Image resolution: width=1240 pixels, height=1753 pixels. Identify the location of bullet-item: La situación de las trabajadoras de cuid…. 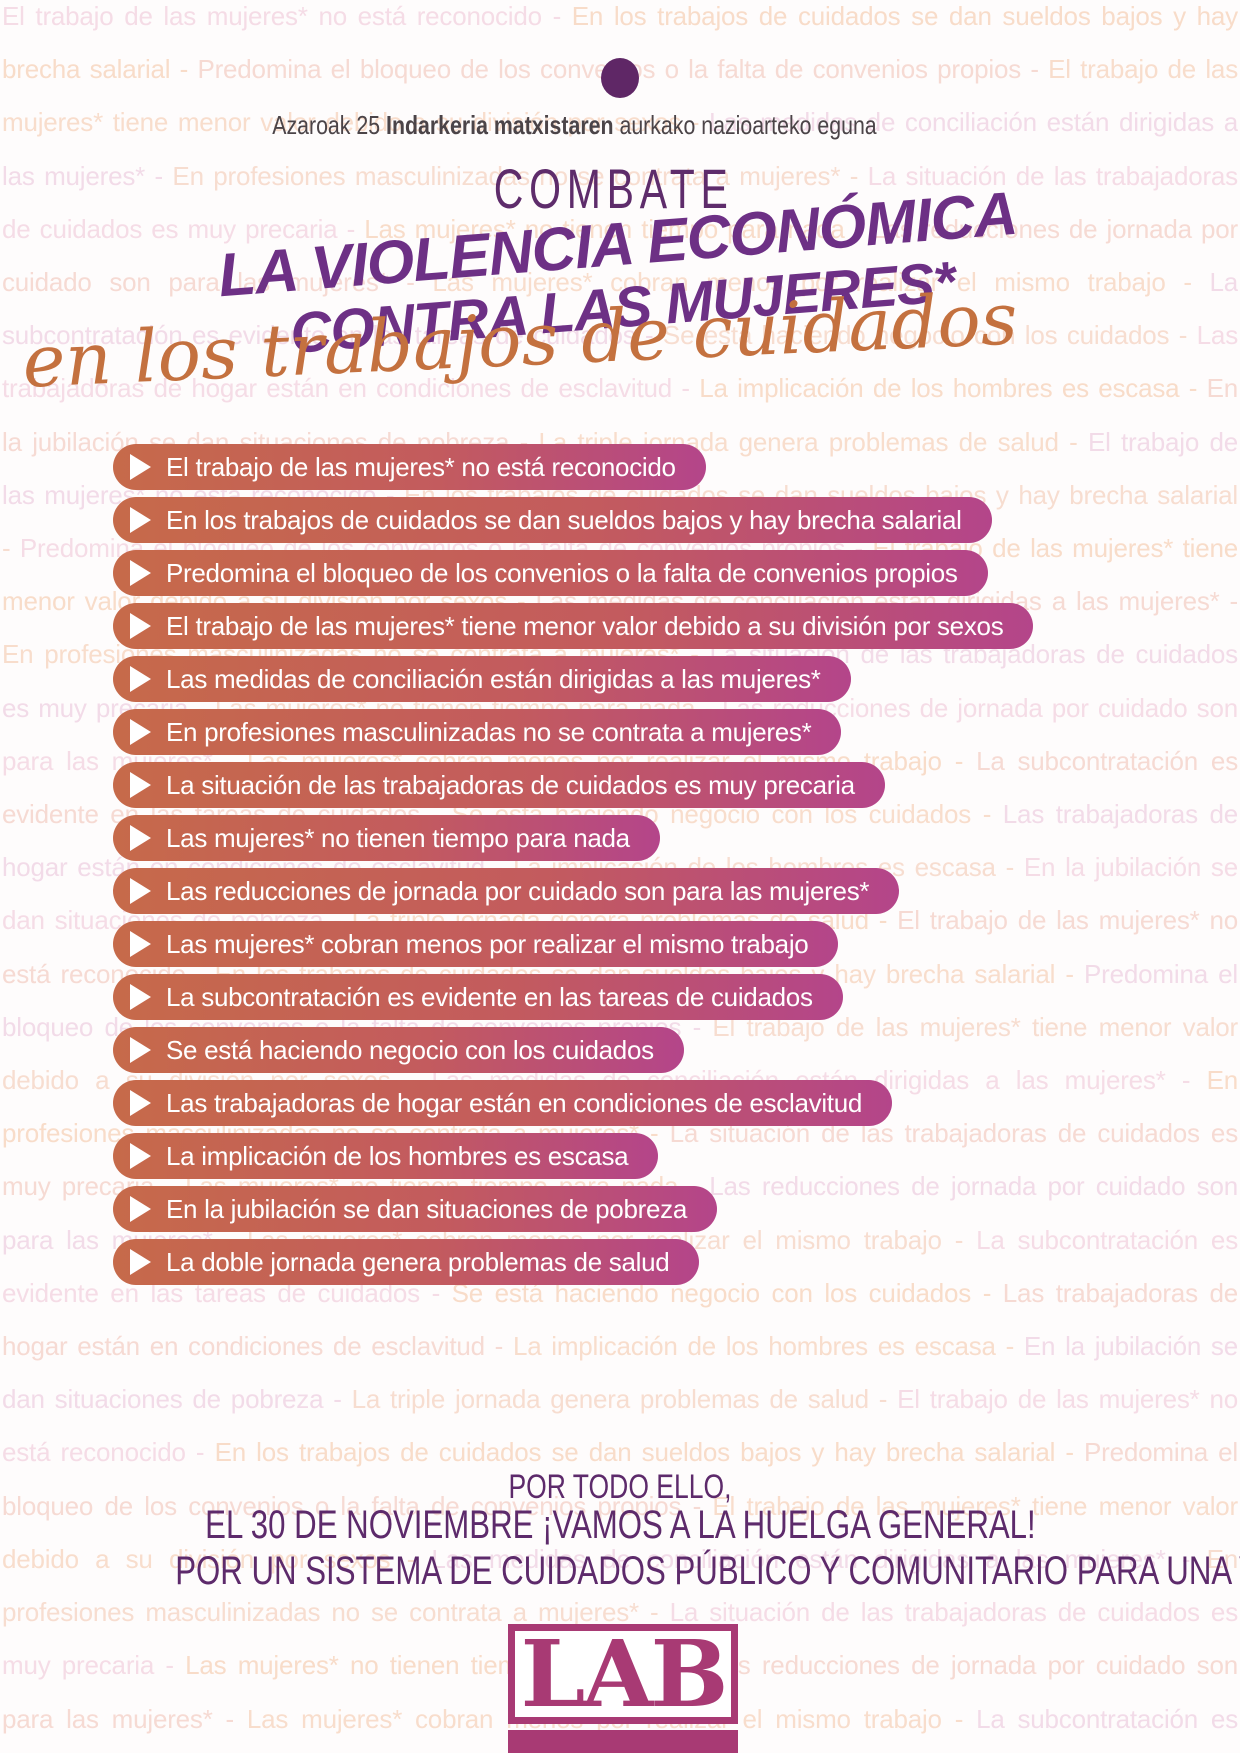
(499, 785).